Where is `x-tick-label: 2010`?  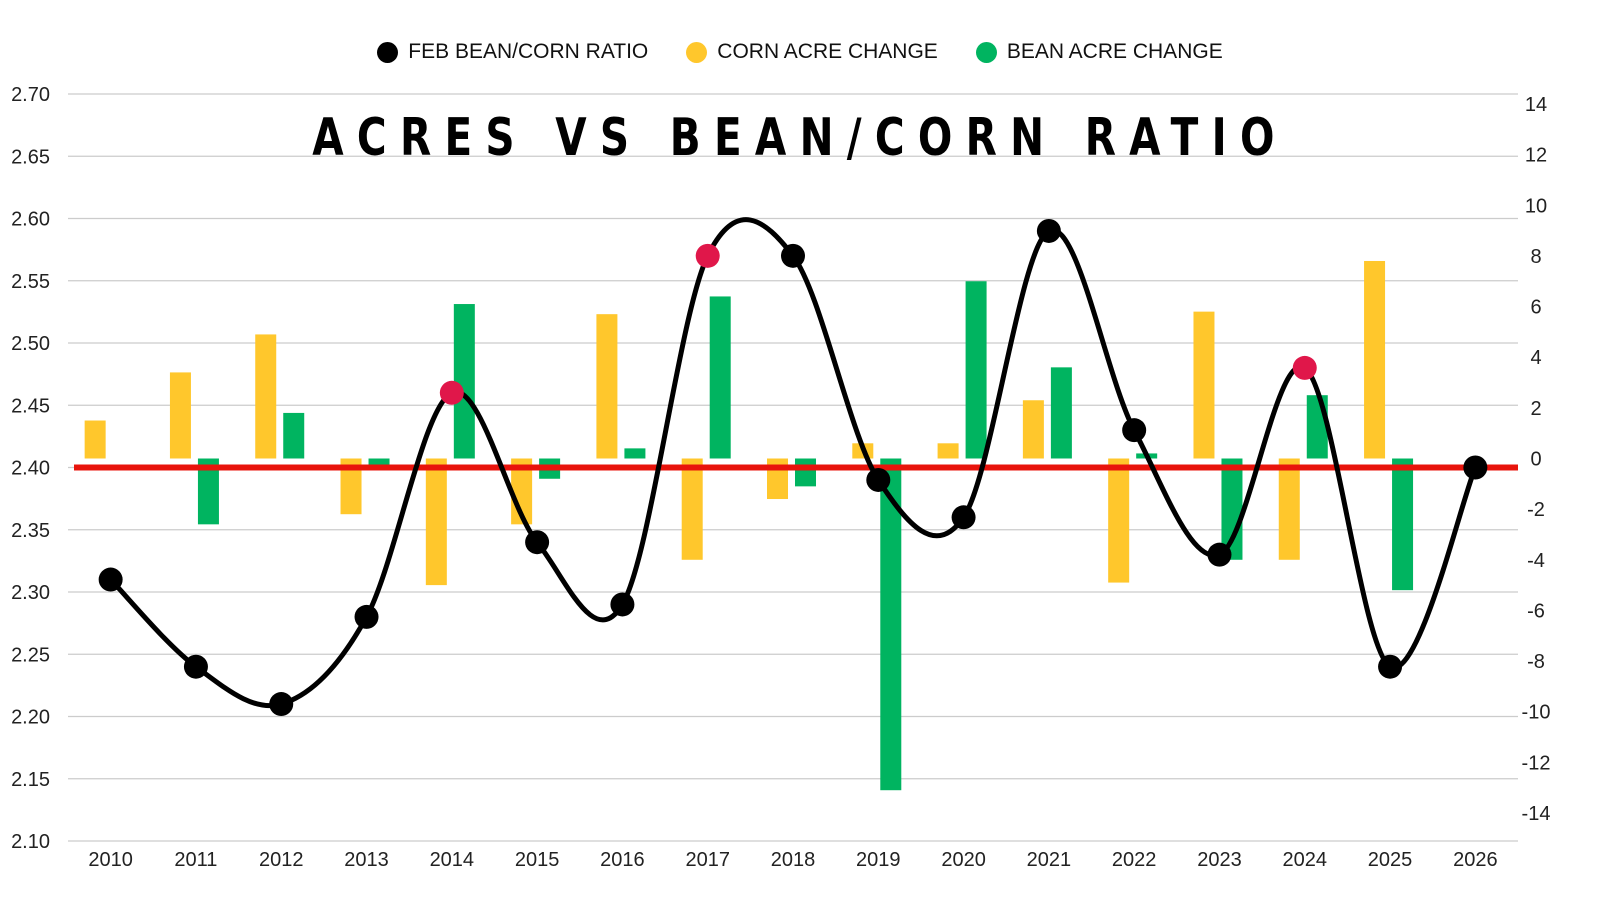
x-tick-label: 2010 is located at coordinates (110, 860).